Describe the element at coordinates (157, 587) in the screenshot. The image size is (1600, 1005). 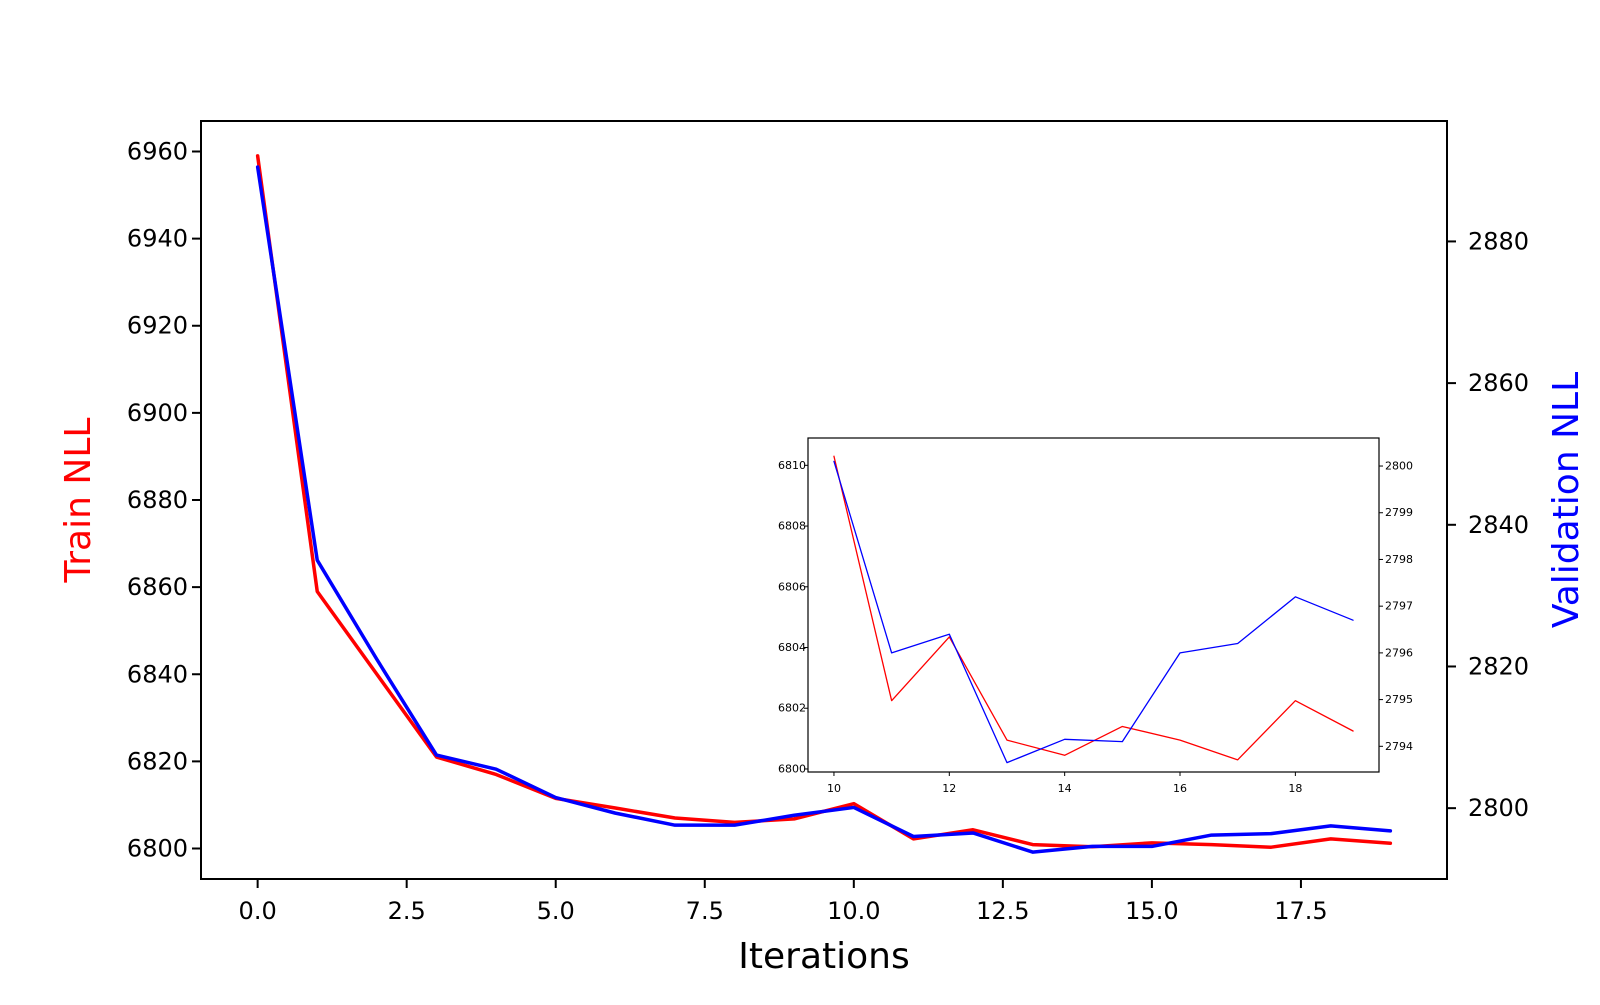
I see `y-left-tick-label: 6860` at that location.